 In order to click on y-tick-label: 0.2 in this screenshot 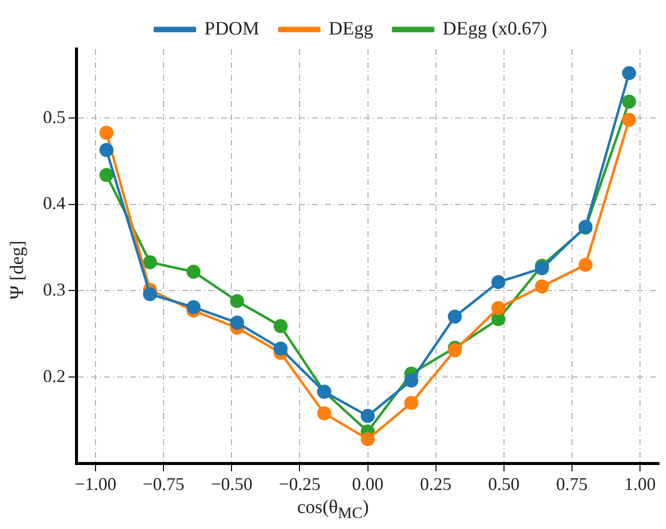, I will do `click(54, 376)`.